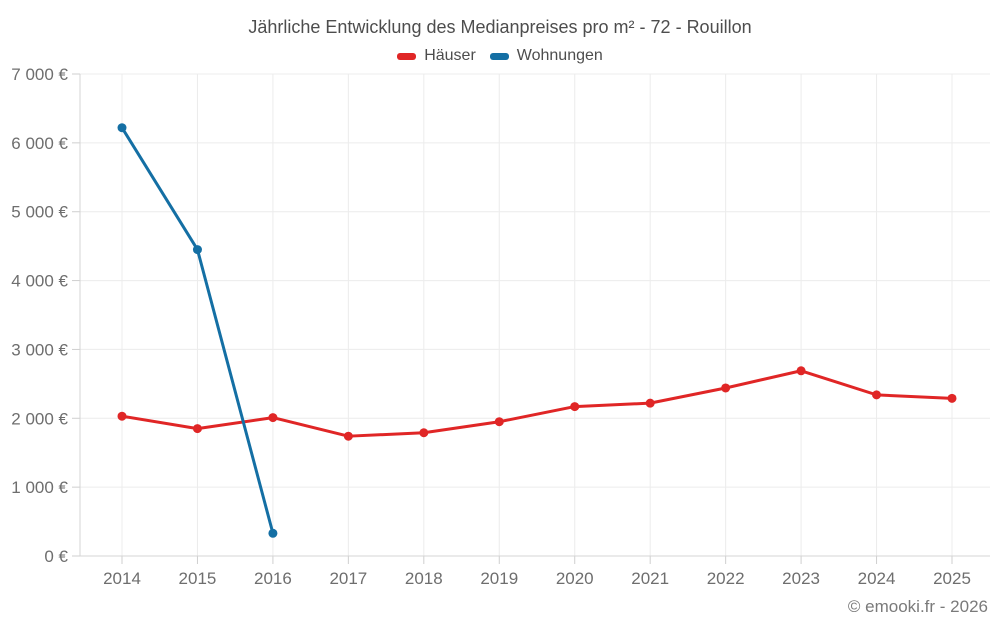 Image resolution: width=1000 pixels, height=625 pixels. Describe the element at coordinates (917, 606) in the screenshot. I see `copyright-watermark: © emooki.fr - 2026` at that location.